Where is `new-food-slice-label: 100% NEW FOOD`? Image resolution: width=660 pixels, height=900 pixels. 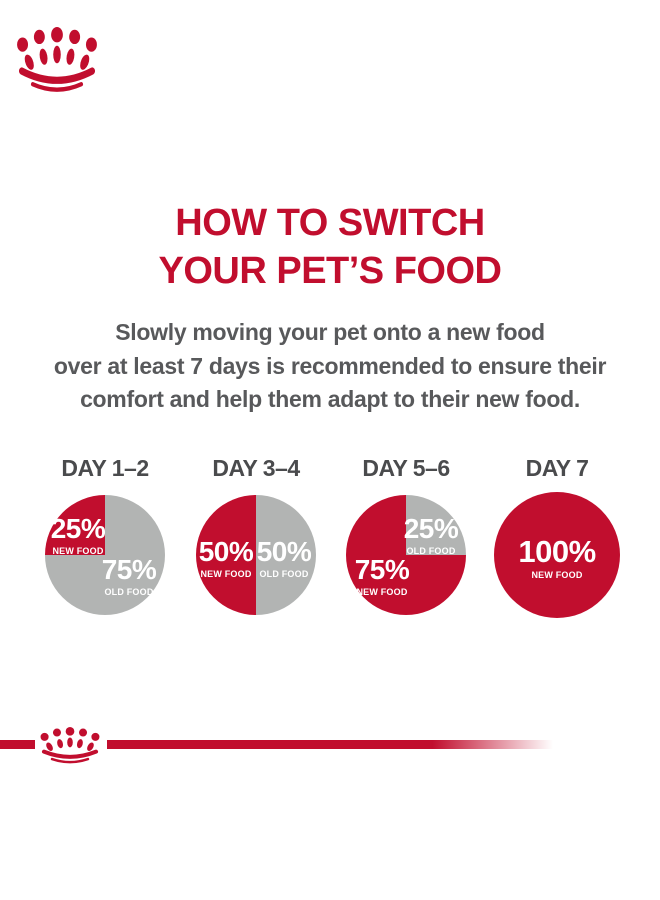
new-food-slice-label: 100% NEW FOOD is located at coordinates (557, 558).